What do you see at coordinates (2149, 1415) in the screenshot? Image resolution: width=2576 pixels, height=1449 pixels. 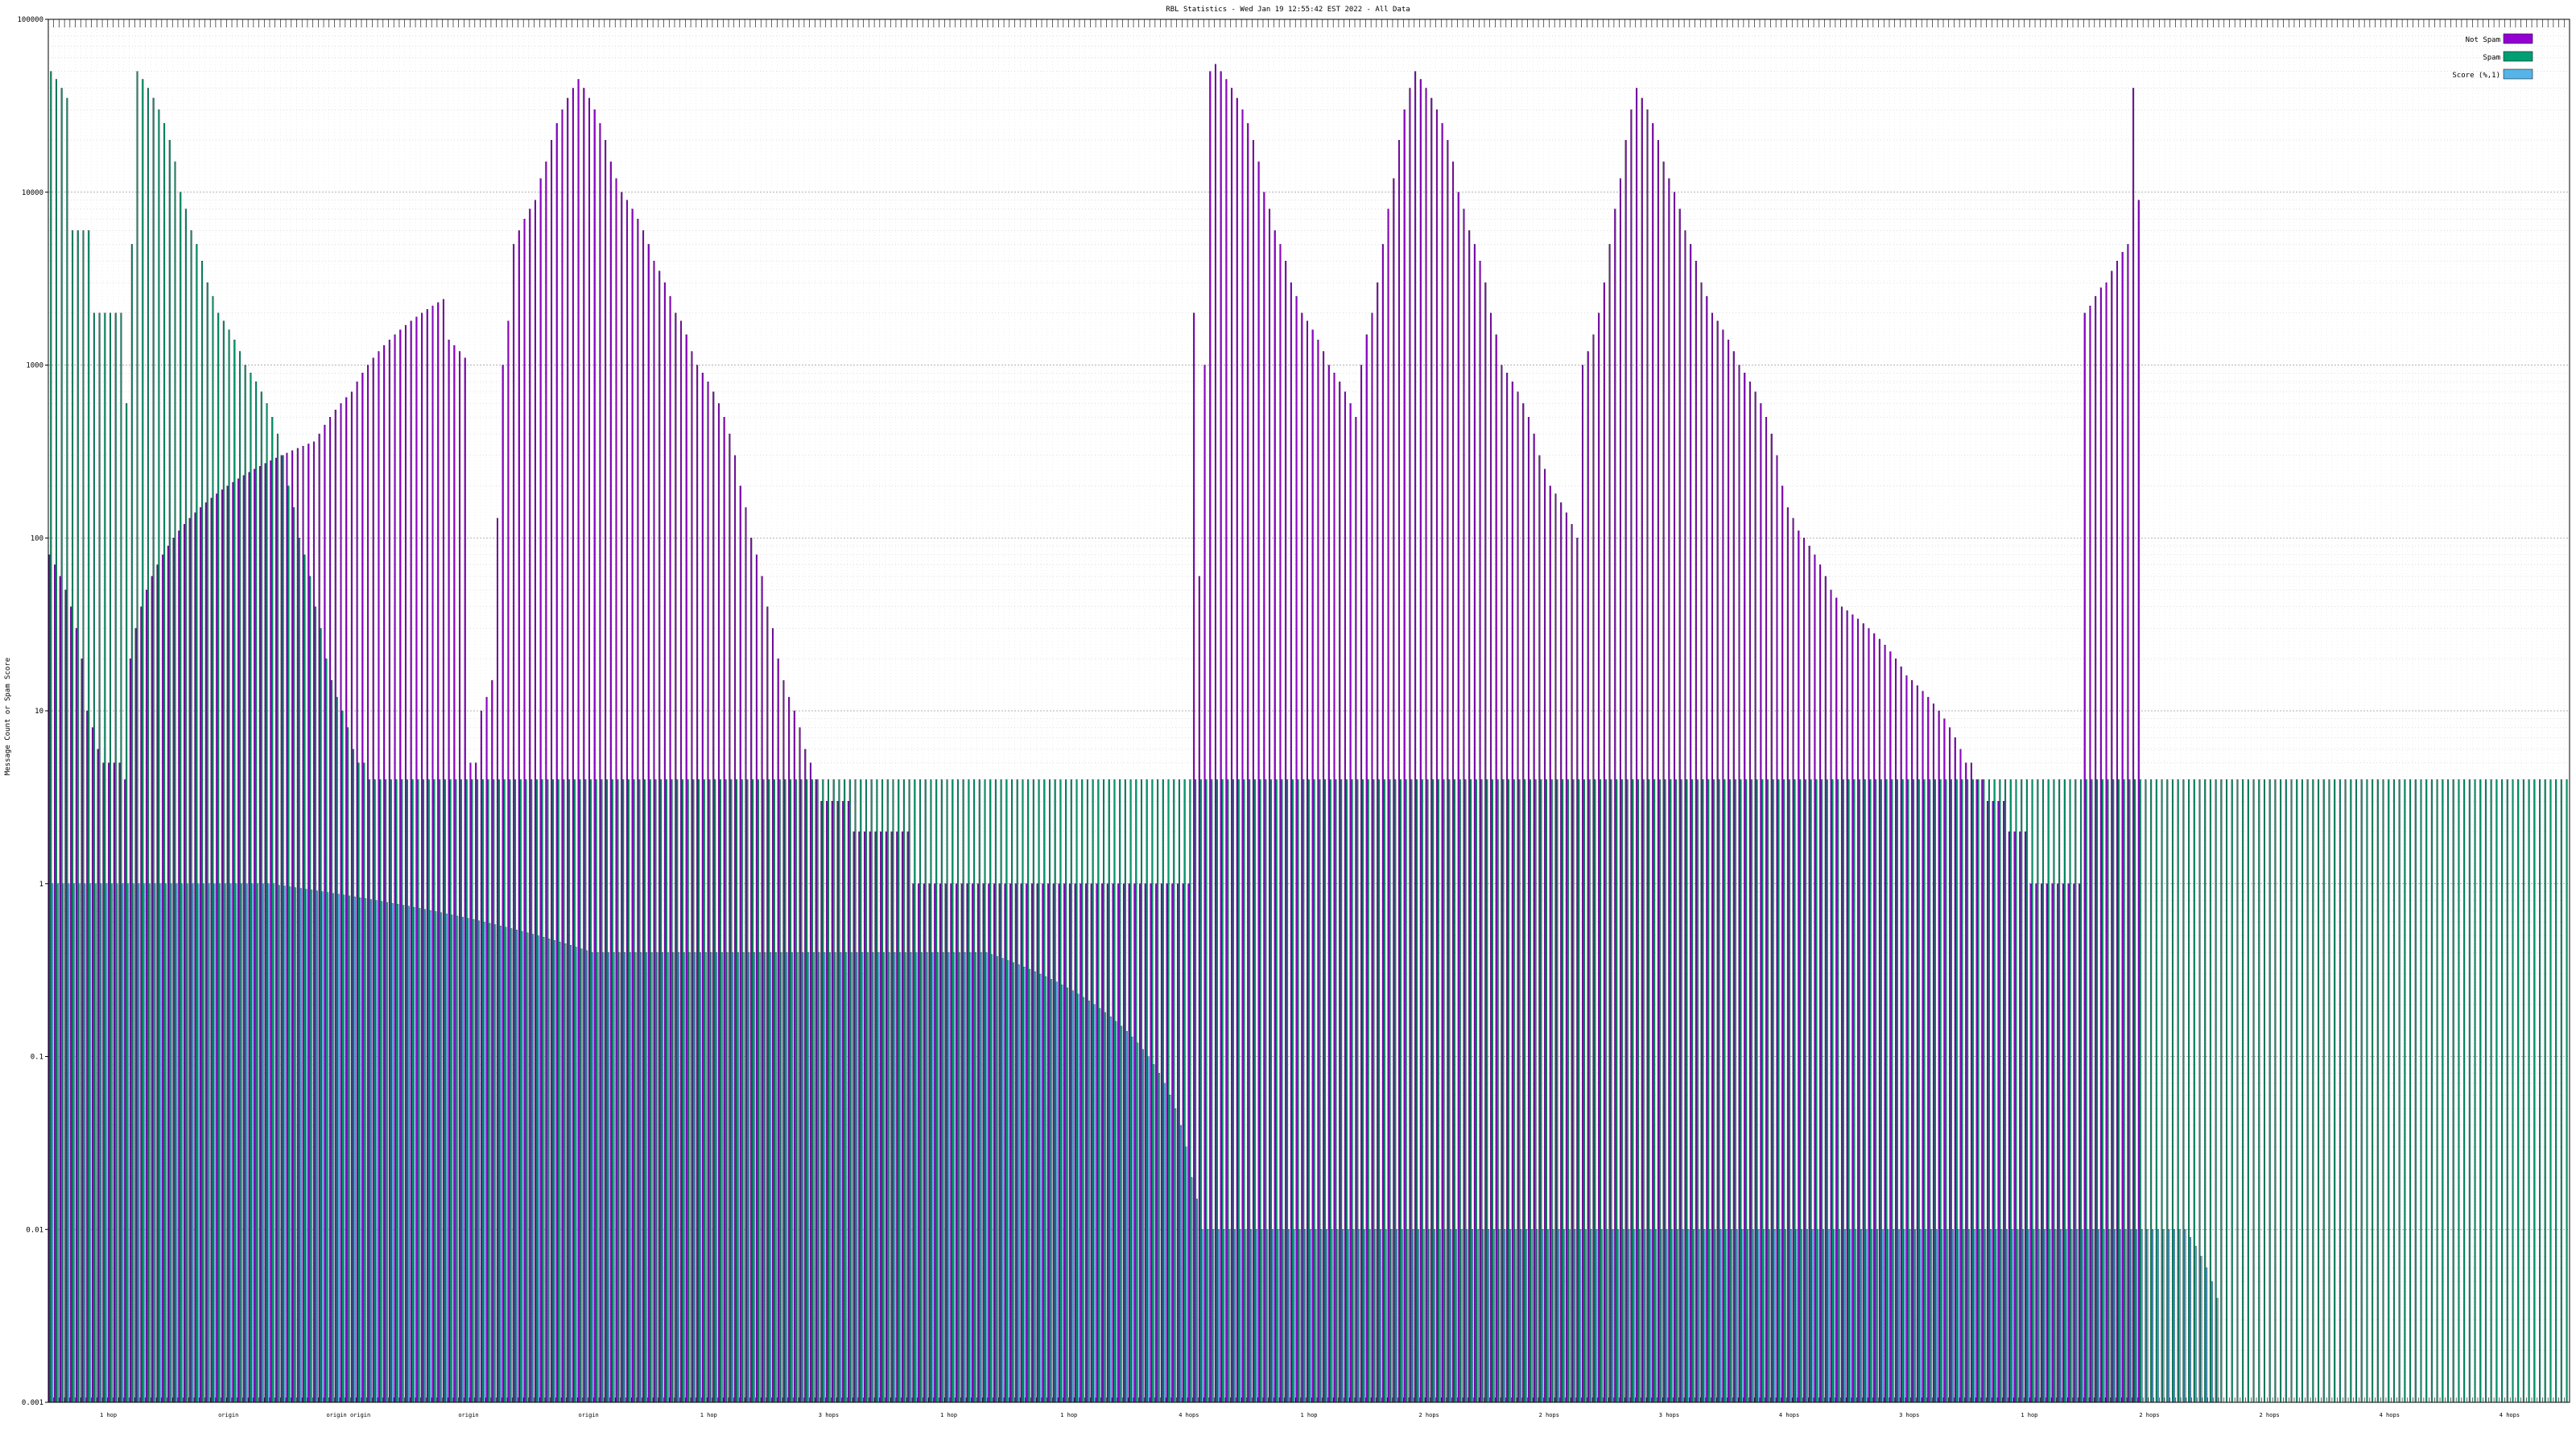 I see `x-category-label: 2 hops` at bounding box center [2149, 1415].